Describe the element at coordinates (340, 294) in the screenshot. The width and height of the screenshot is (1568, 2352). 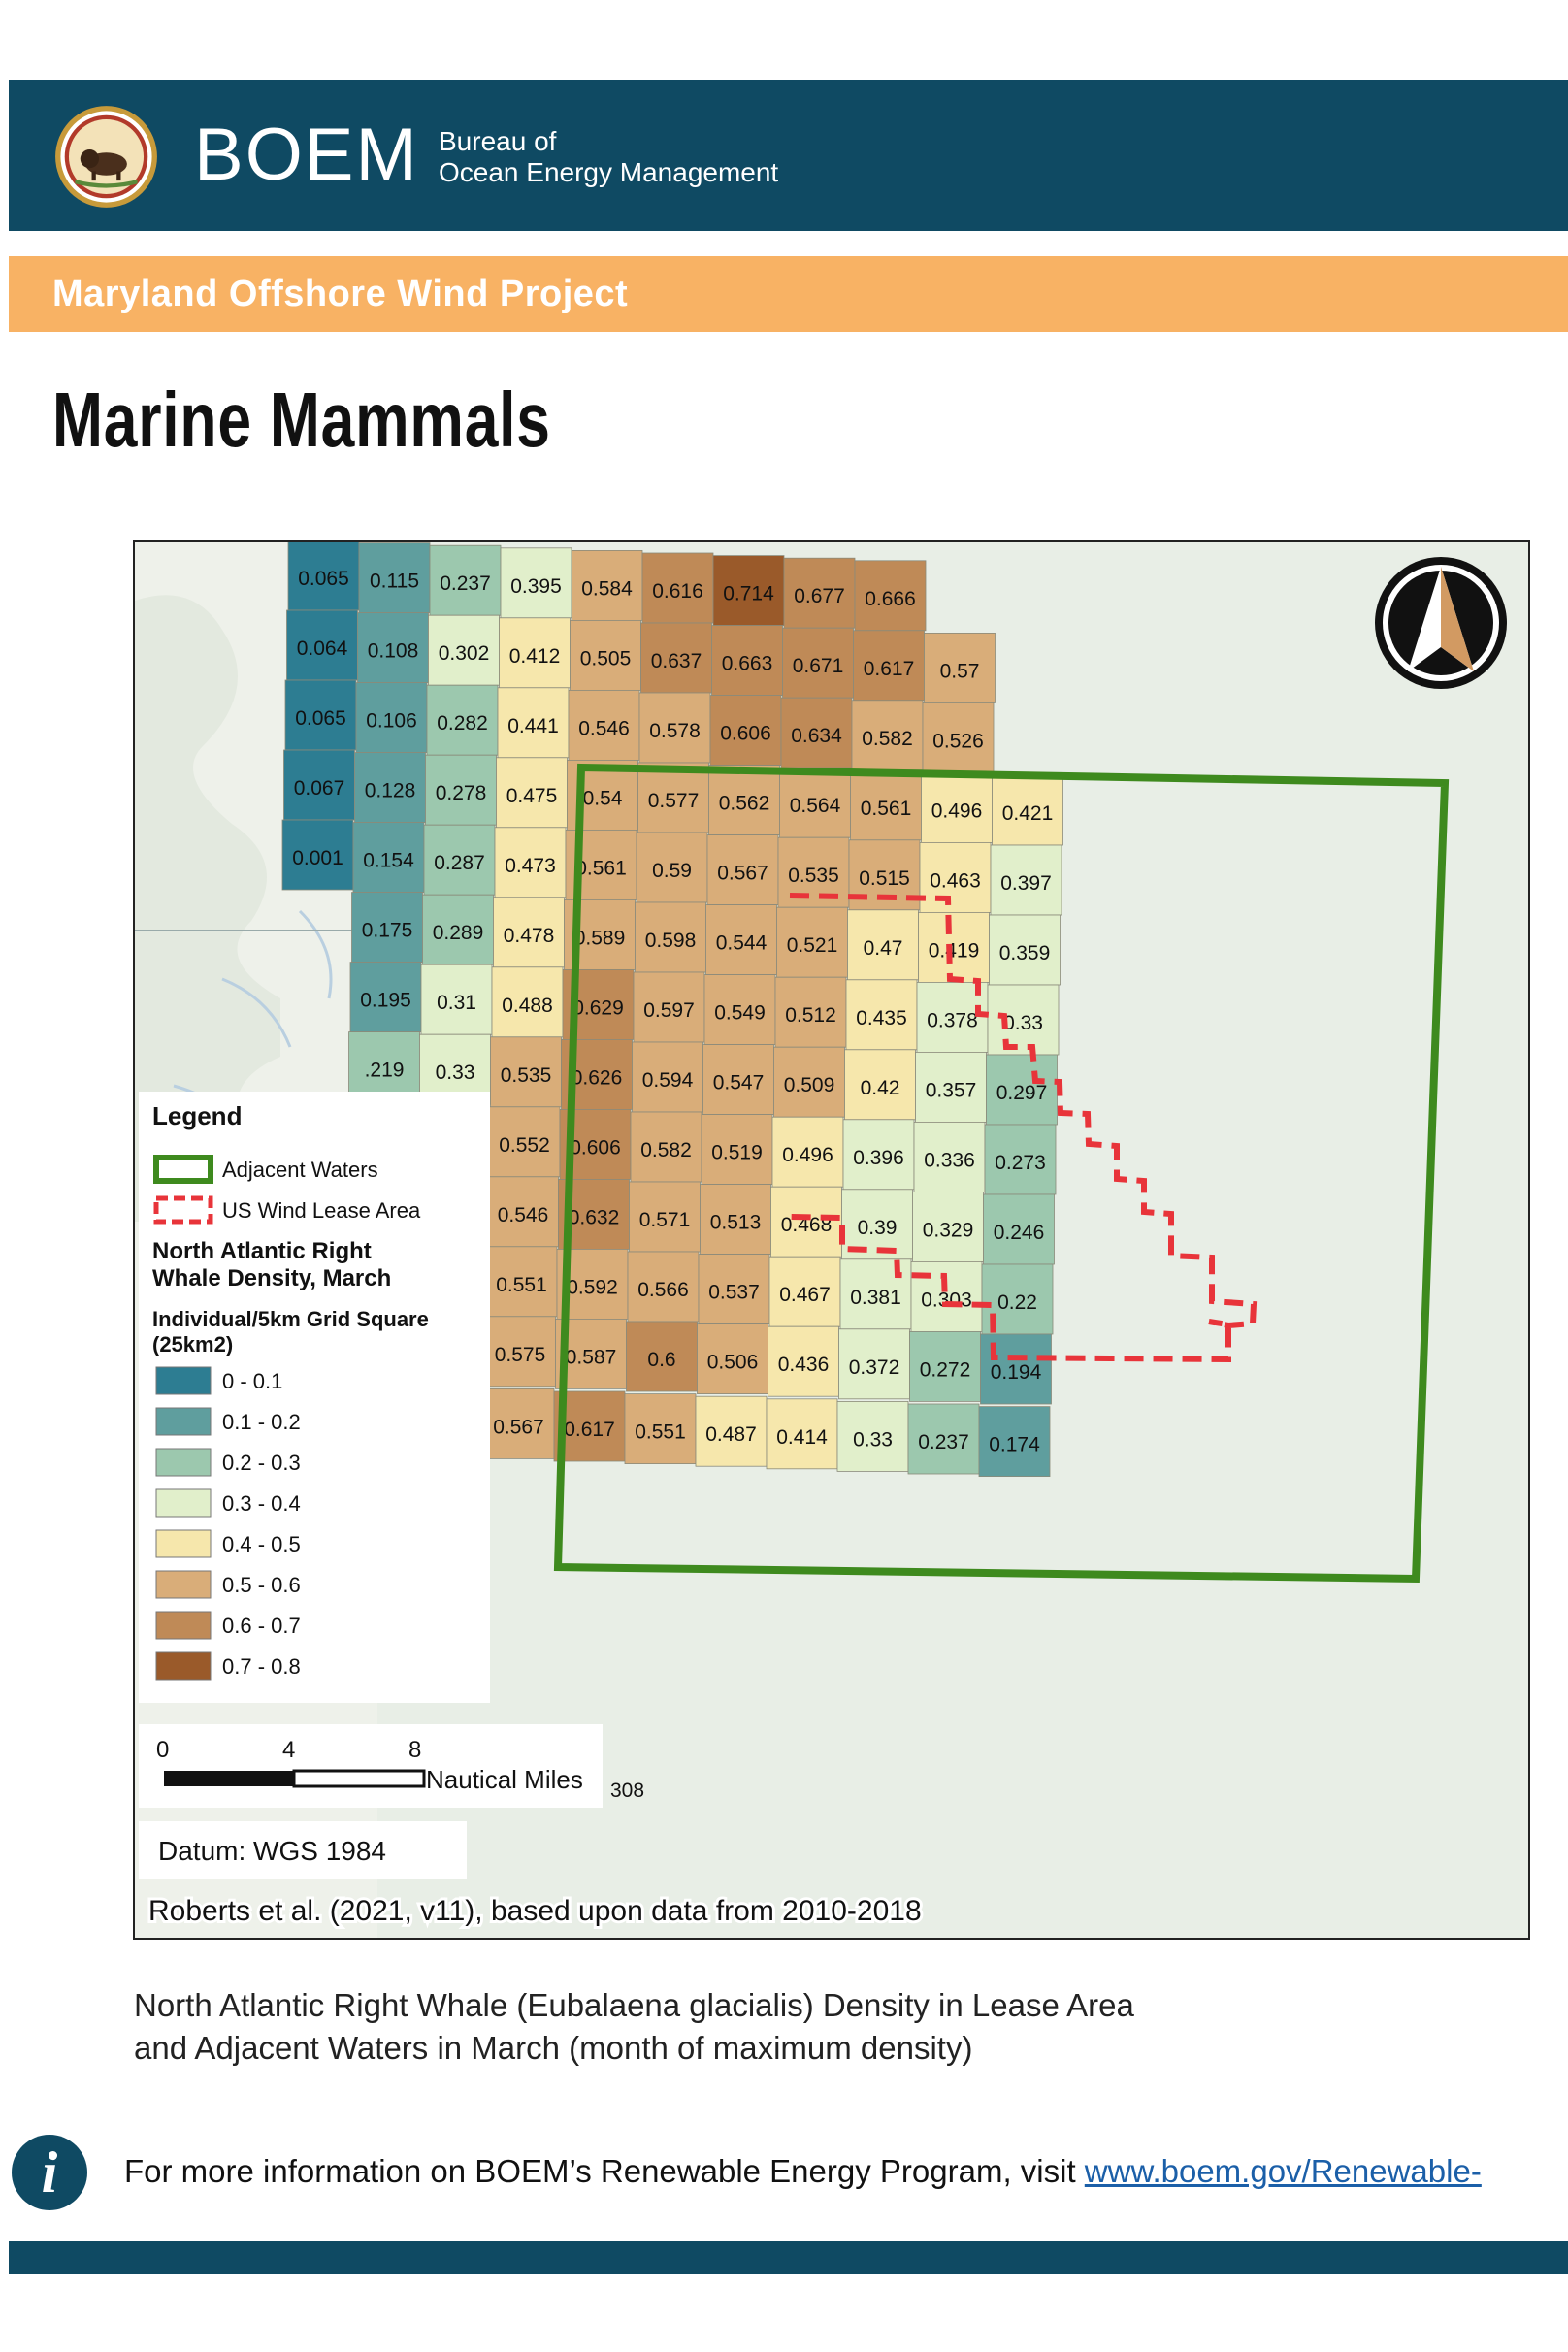
I see `project-title: Maryland Offshore Wind Project` at that location.